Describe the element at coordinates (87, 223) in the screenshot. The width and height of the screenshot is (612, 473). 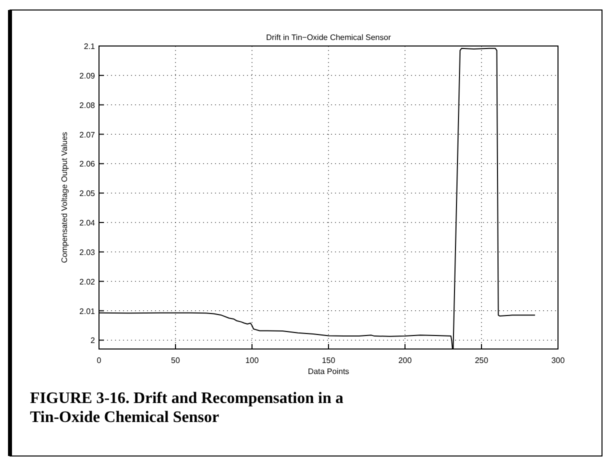
I see `y-tick-label: 2.04` at that location.